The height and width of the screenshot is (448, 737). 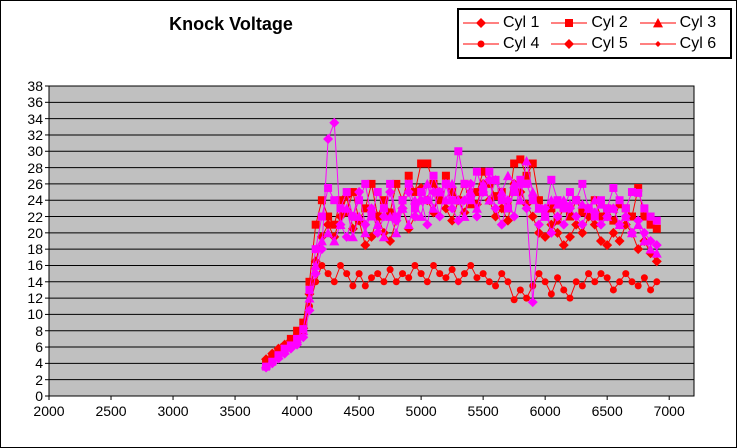 I want to click on y-axis-label: 14, so click(x=35, y=281).